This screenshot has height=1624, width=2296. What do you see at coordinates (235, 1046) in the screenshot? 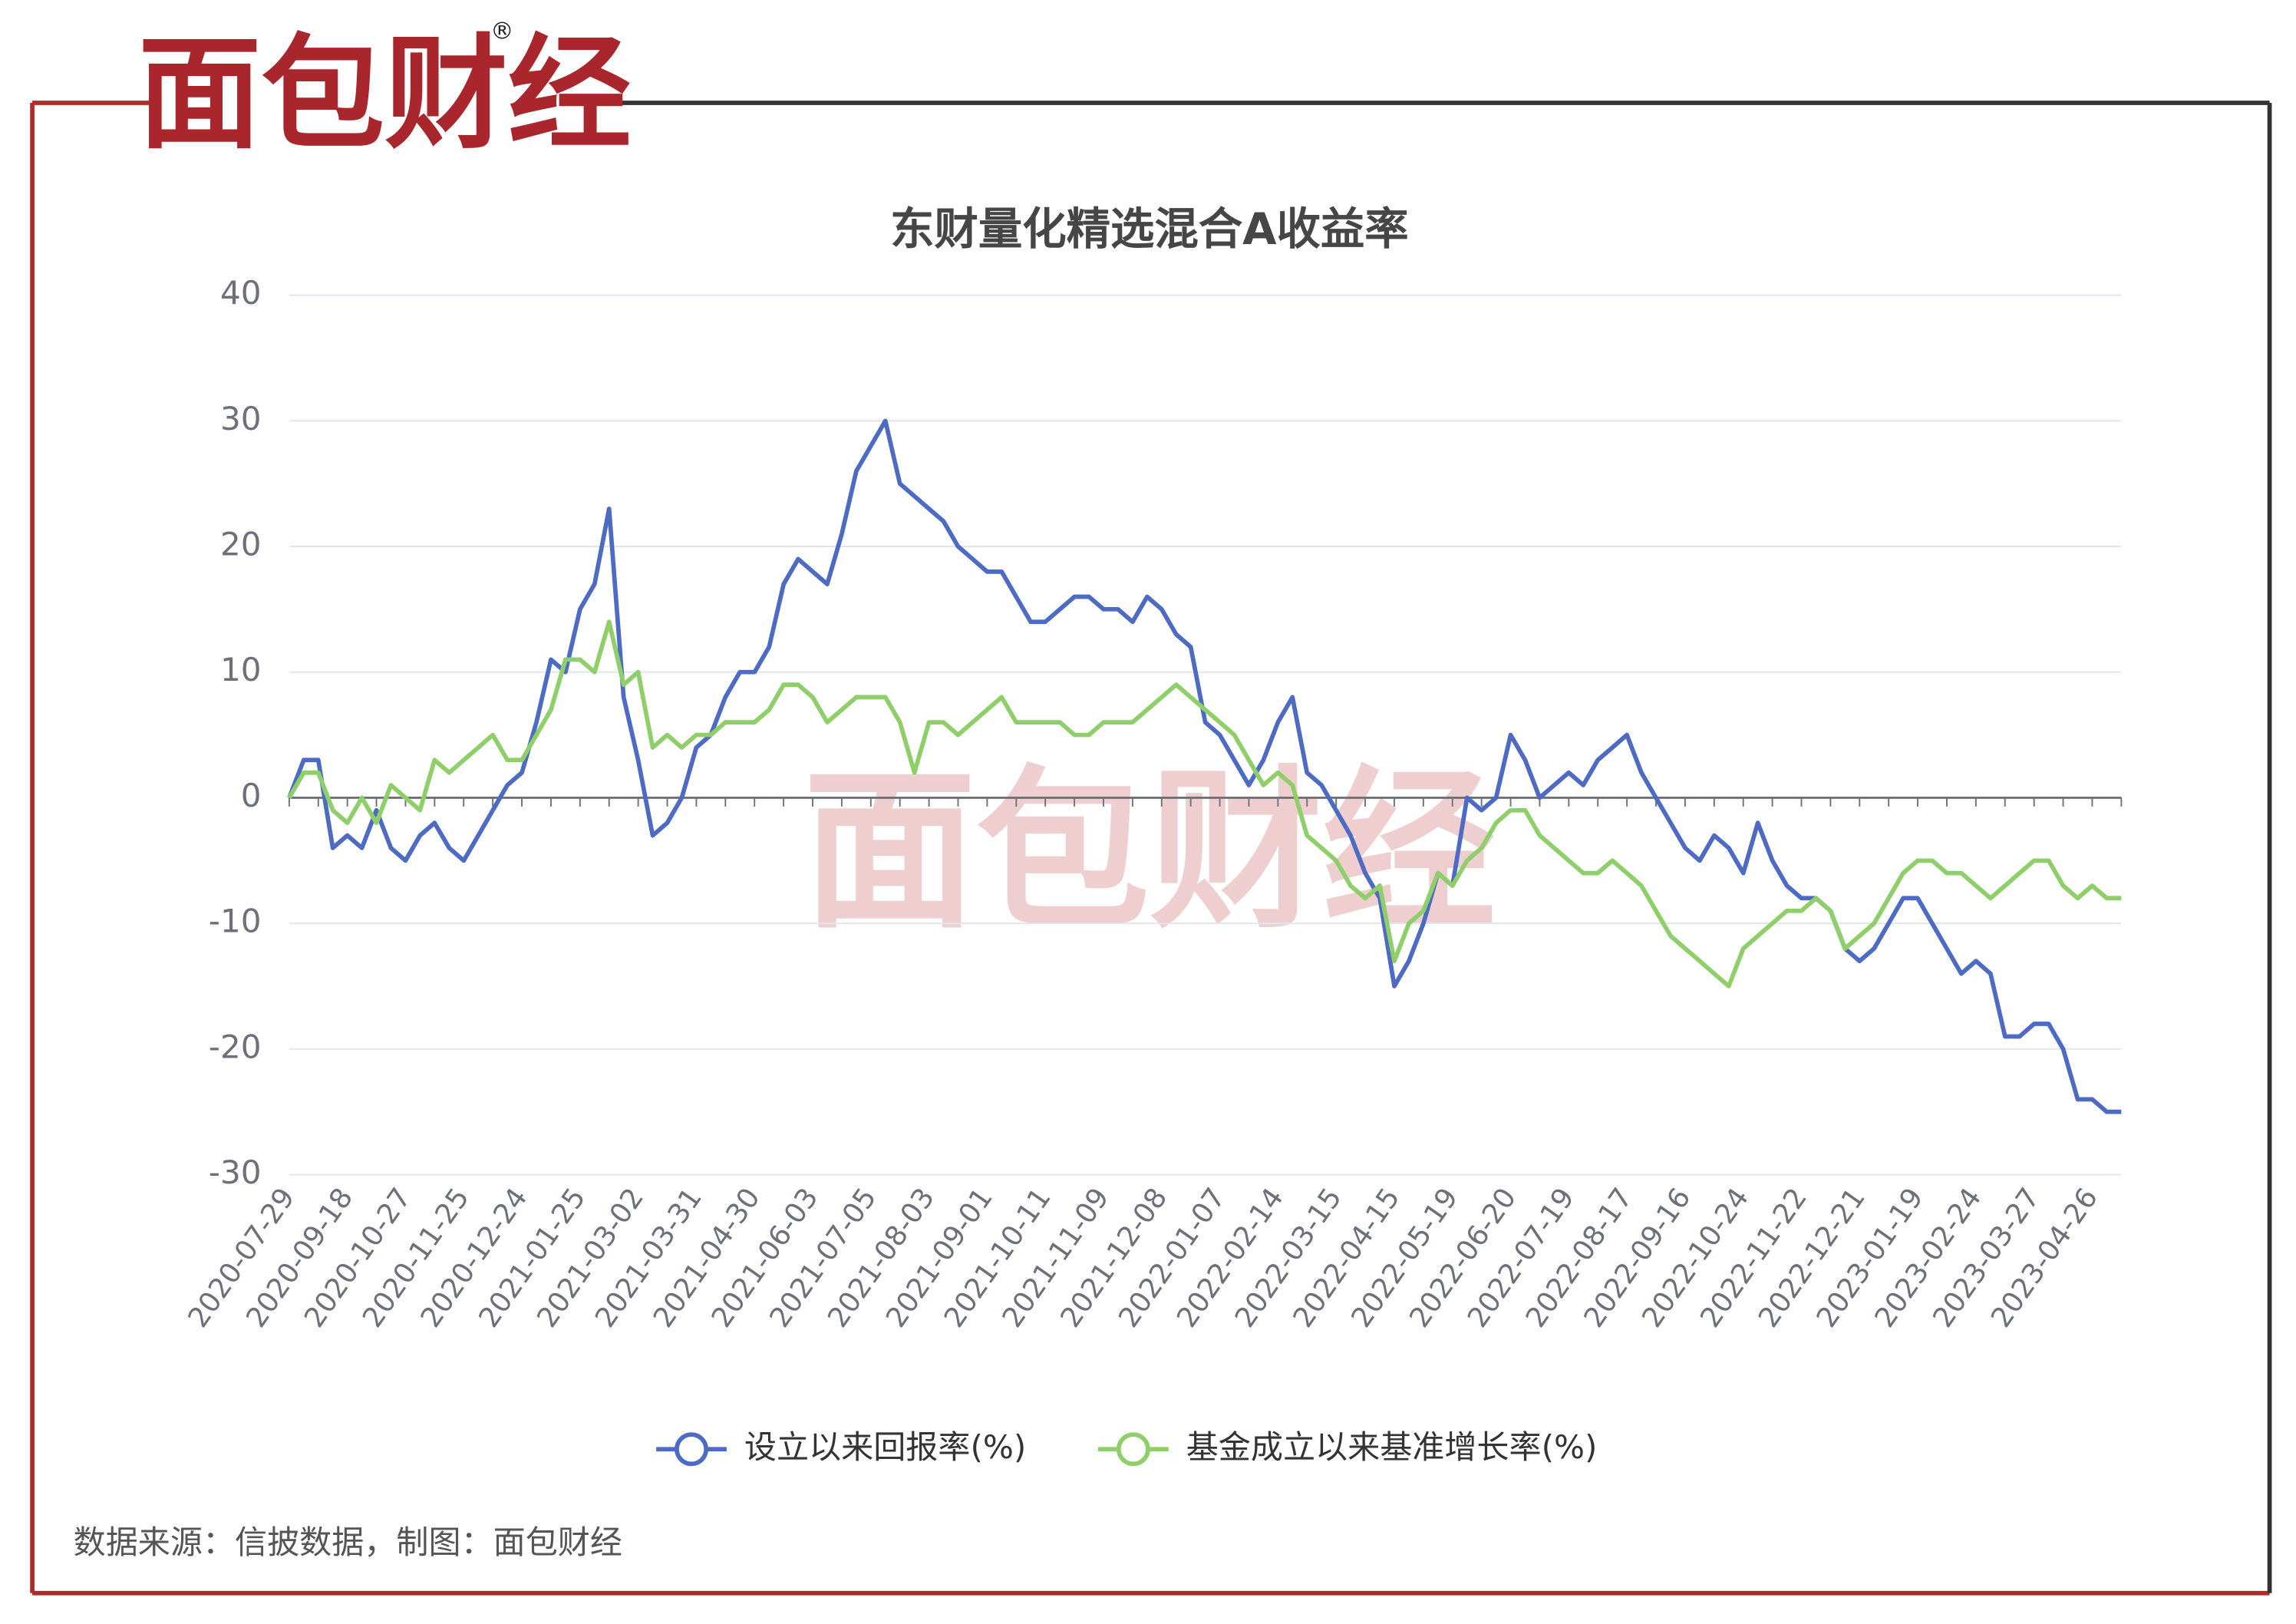
I see `y-tick-label: -20` at bounding box center [235, 1046].